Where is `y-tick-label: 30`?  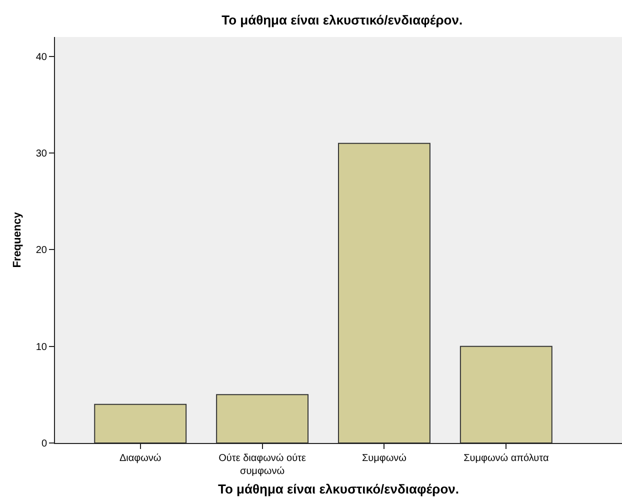
y-tick-label: 30 is located at coordinates (42, 154).